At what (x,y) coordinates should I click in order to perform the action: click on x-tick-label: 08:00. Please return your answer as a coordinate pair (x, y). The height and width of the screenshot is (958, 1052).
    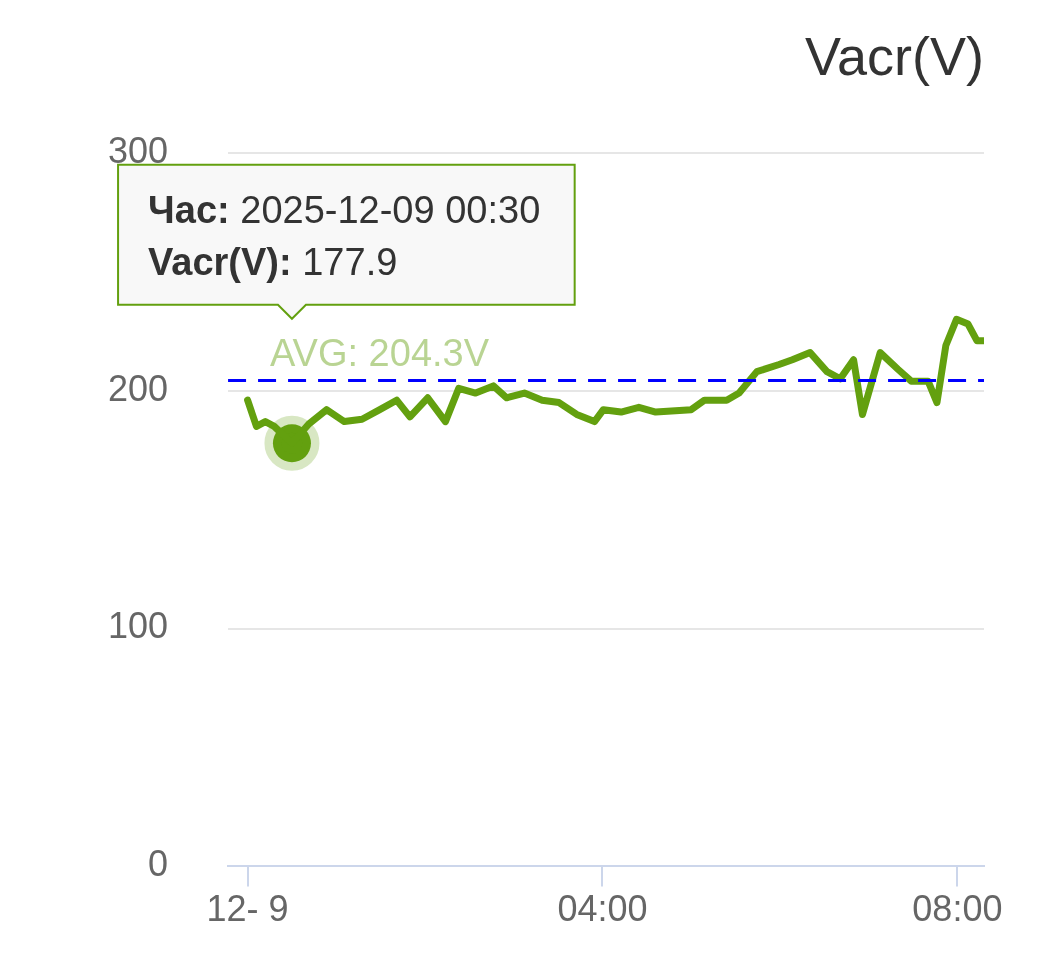
    Looking at the image, I should click on (957, 908).